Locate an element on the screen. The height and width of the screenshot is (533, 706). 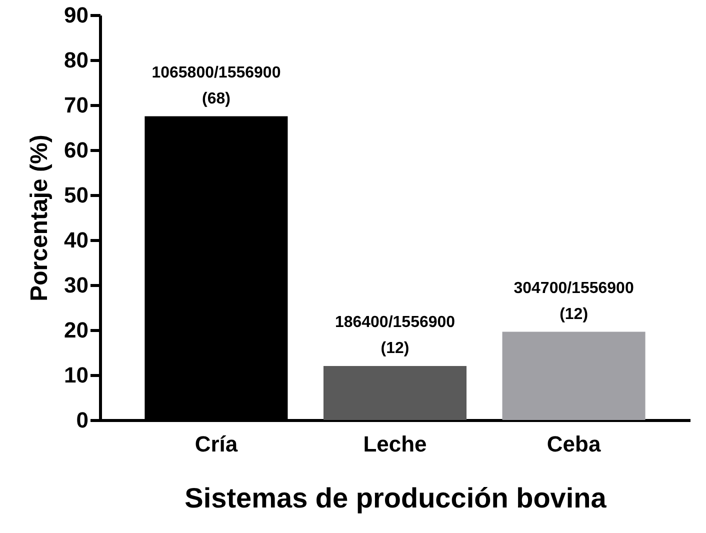
y-tick-label: 0 is located at coordinates (82, 420).